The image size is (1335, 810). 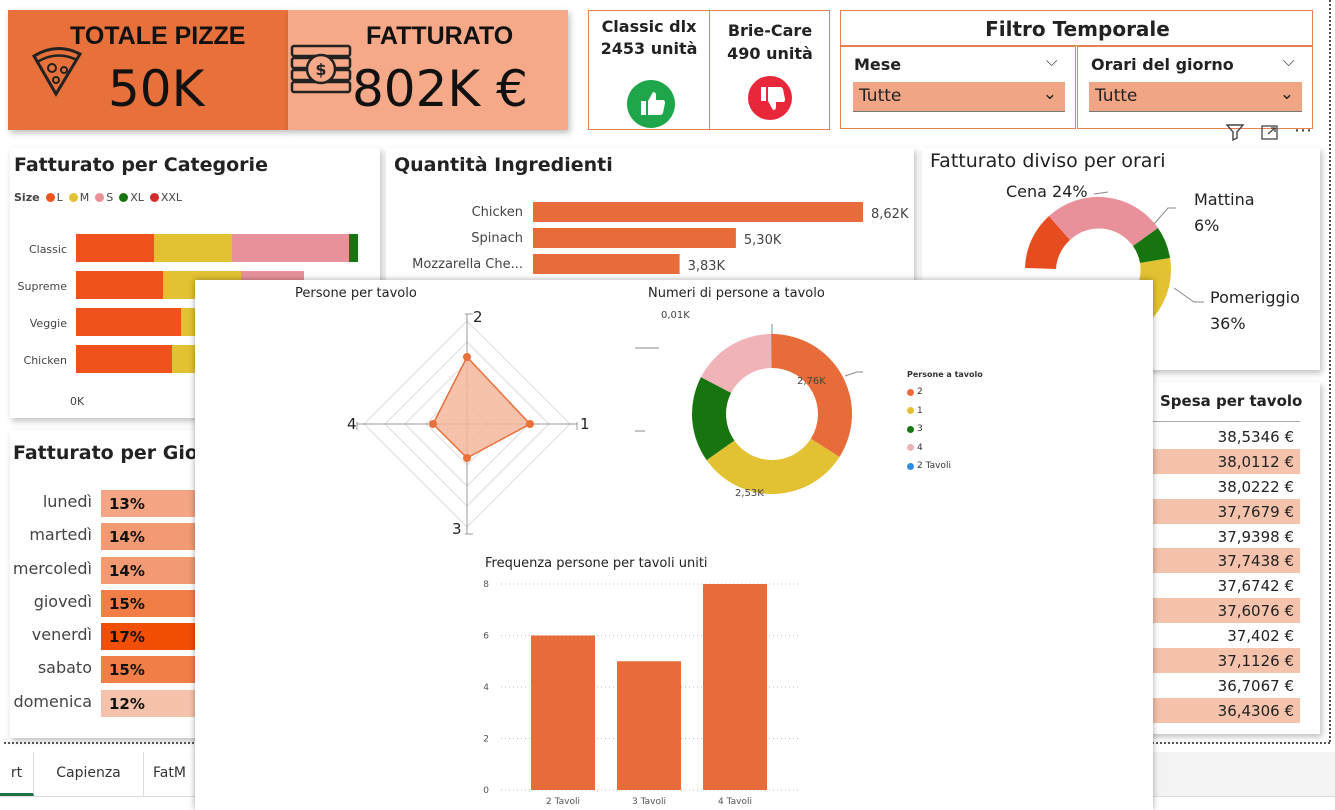 I want to click on slicer-mese-label: Mese, so click(x=878, y=64).